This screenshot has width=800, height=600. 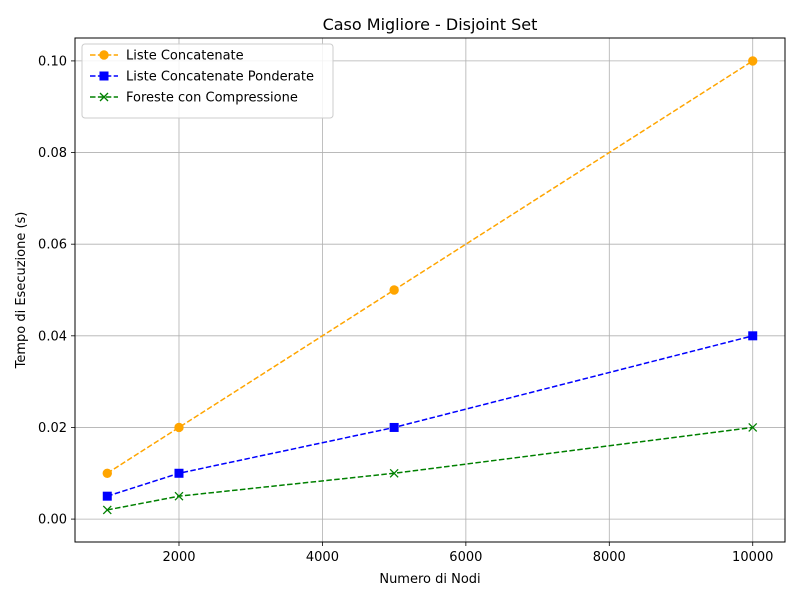 I want to click on x-tick-label: 10000, so click(x=752, y=557).